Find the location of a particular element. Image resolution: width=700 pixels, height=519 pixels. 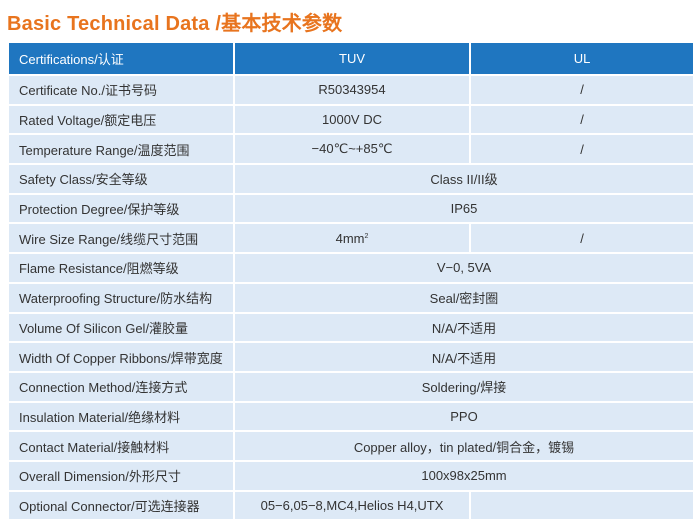

tuv-value: −40℃~+85℃ is located at coordinates (353, 148).